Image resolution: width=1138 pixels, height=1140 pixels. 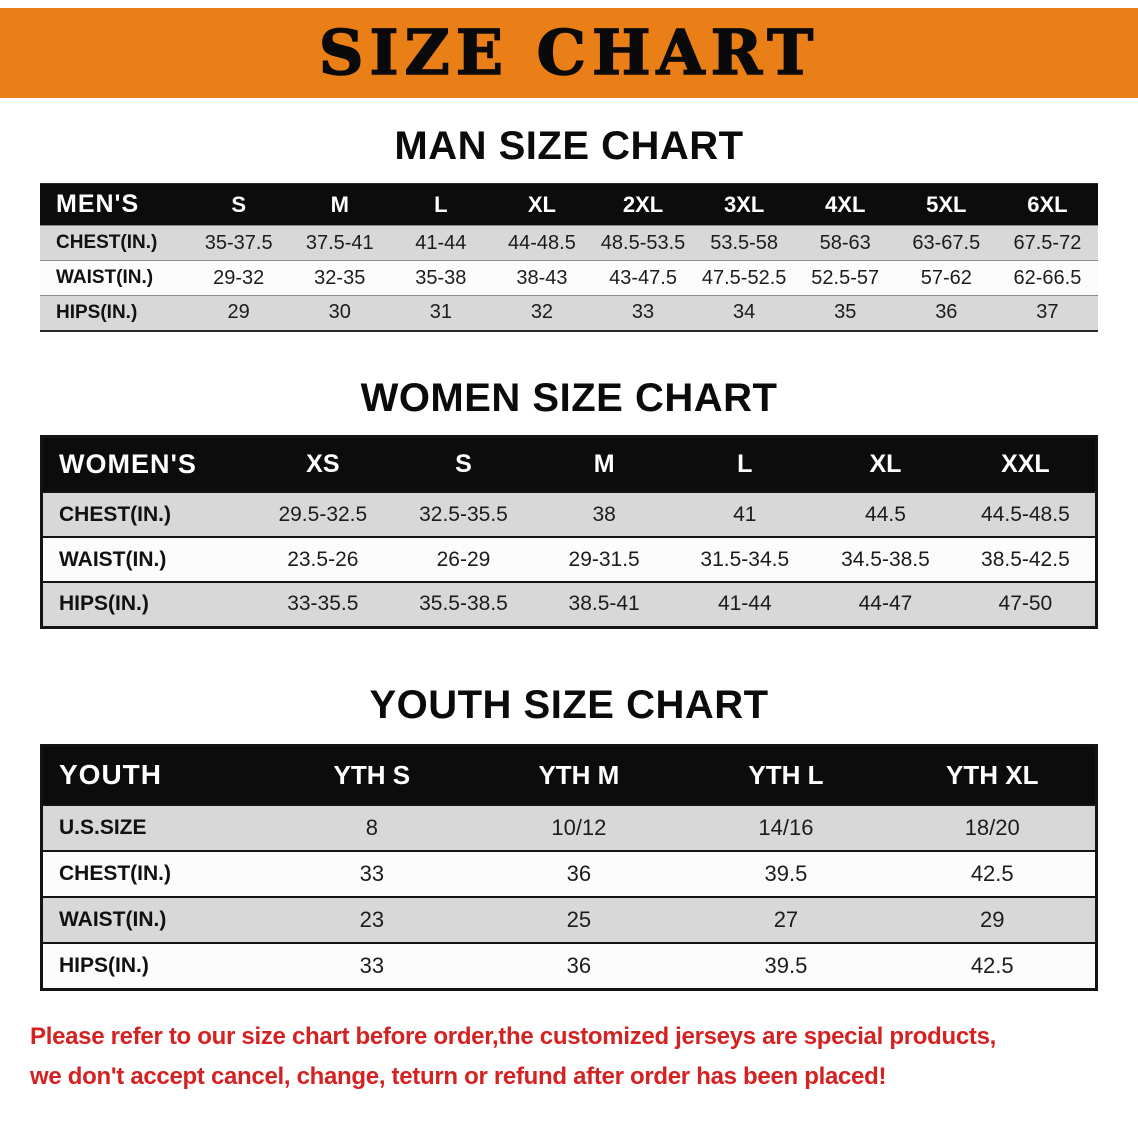 What do you see at coordinates (643, 242) in the screenshot?
I see `measurement-value-cell: 48.5-53.5` at bounding box center [643, 242].